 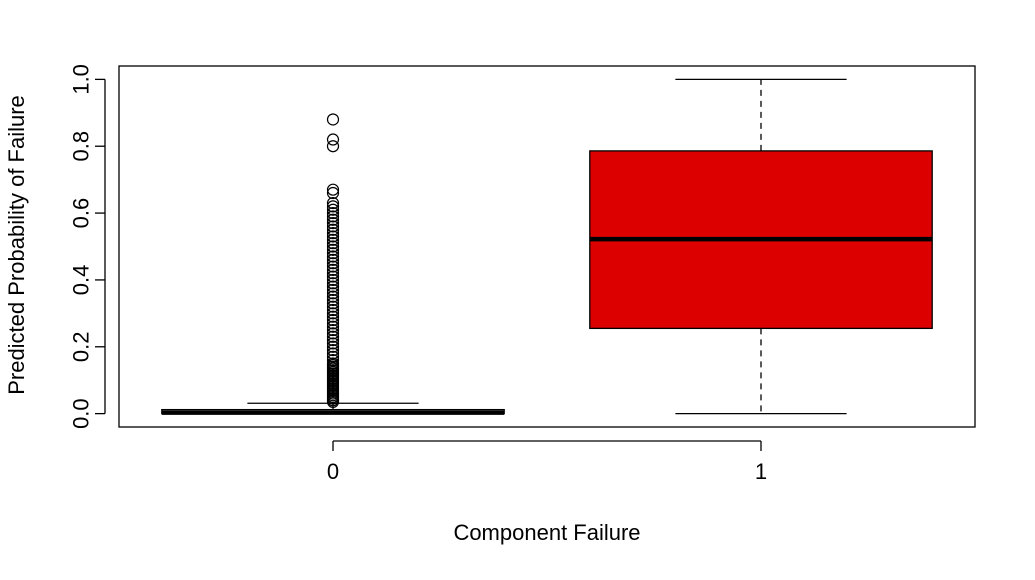 What do you see at coordinates (81, 146) in the screenshot?
I see `y-tick-label: 0.8` at bounding box center [81, 146].